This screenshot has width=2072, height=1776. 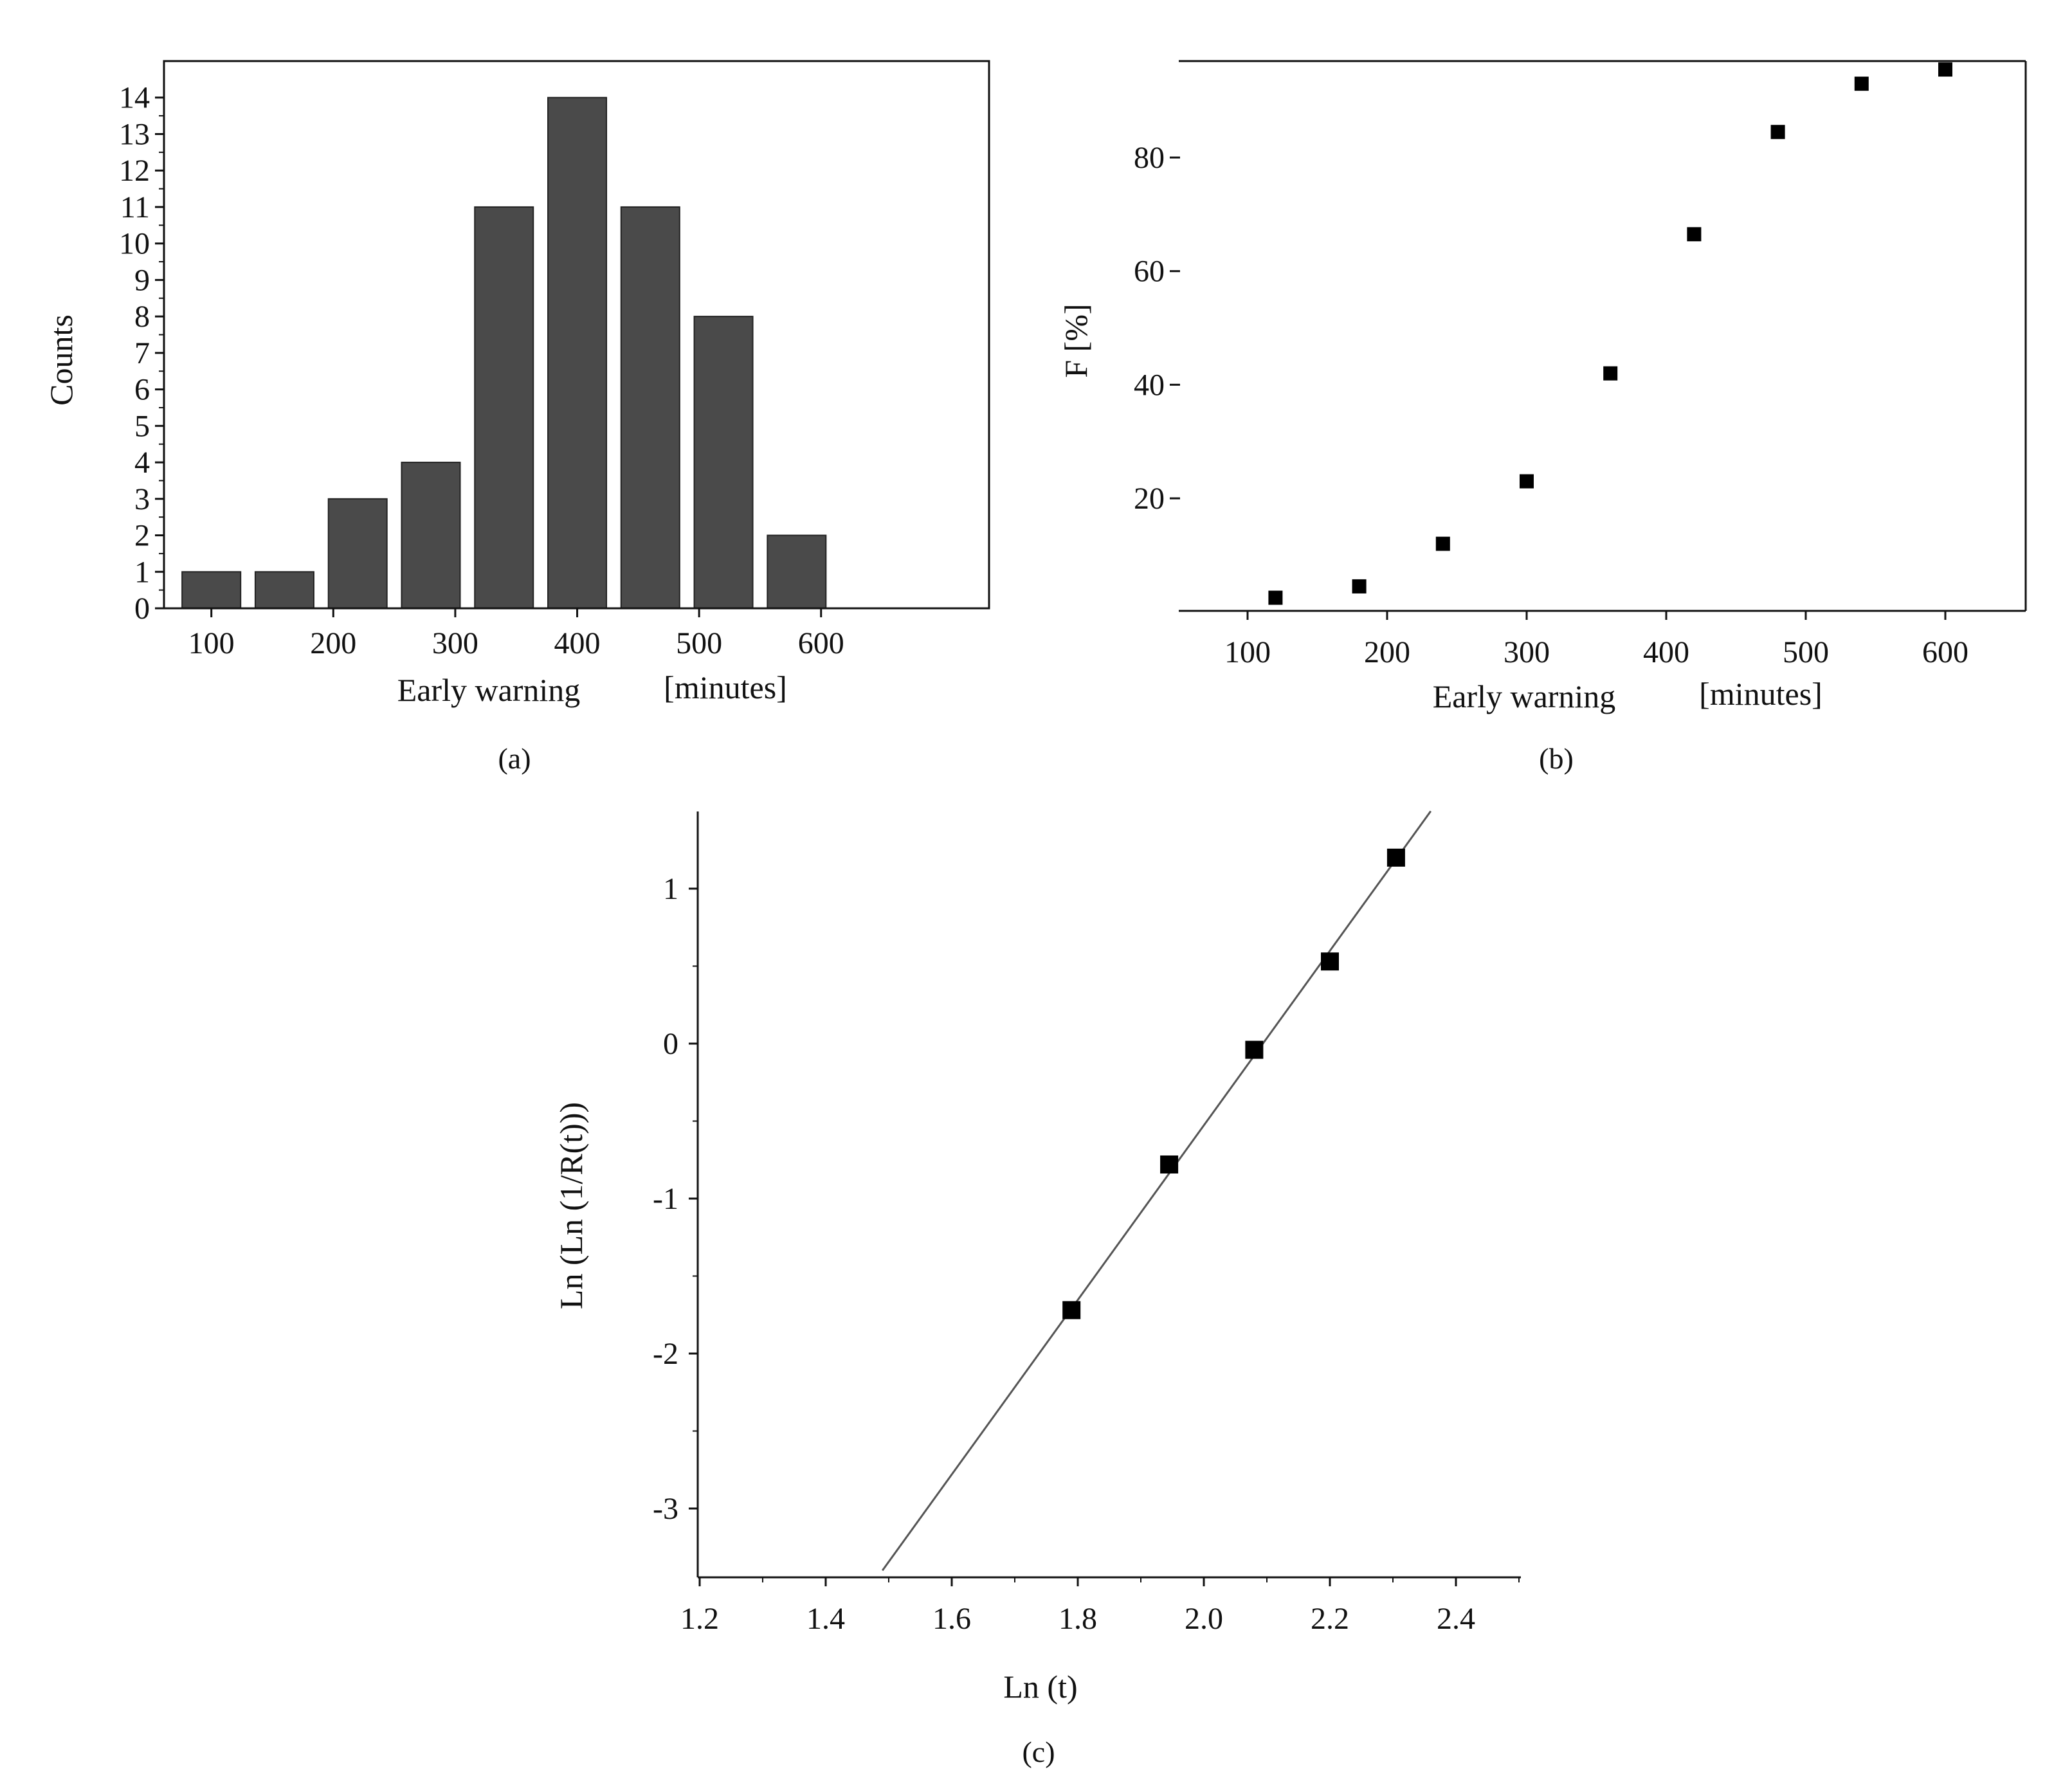 What do you see at coordinates (142, 317) in the screenshot?
I see `y-tick-label: 8` at bounding box center [142, 317].